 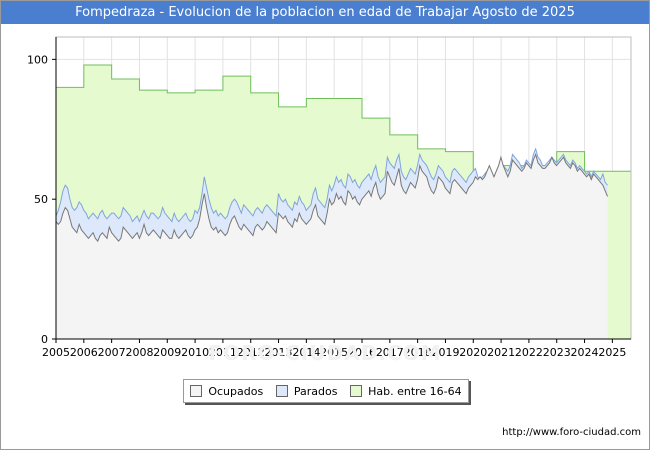 I want to click on legend-swatch-ocupados, so click(x=196, y=391).